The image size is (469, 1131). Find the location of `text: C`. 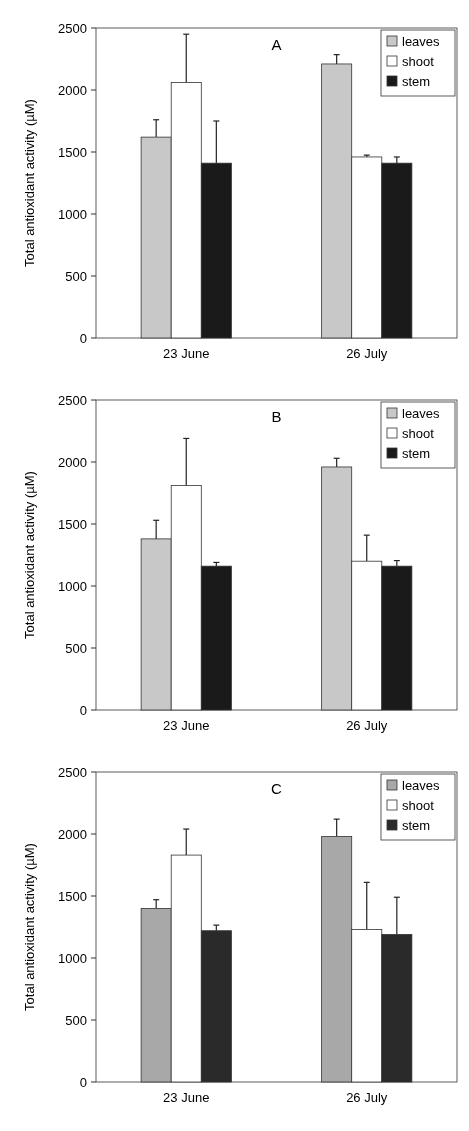

text: C is located at coordinates (277, 788).